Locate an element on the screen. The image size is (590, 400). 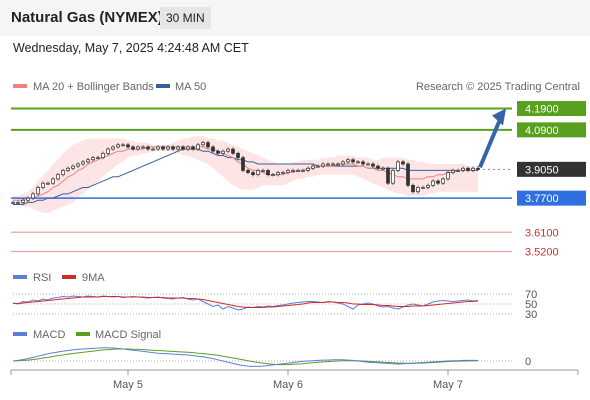
level-tag-4.0900 is located at coordinates (551, 130).